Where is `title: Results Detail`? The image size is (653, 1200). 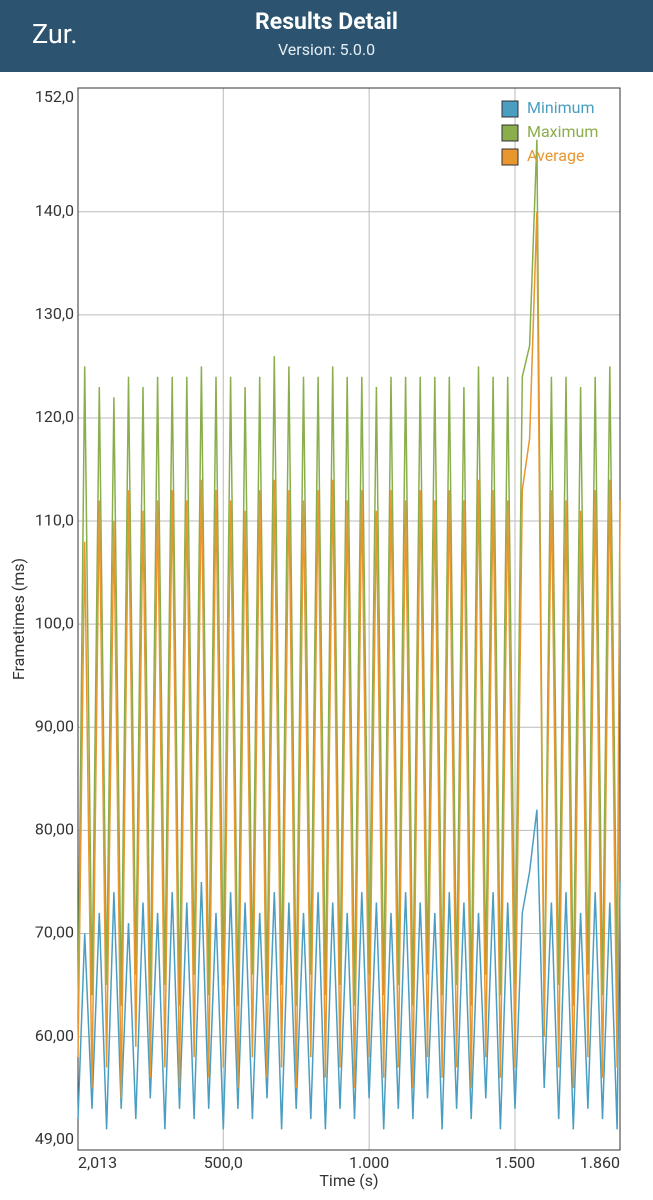 title: Results Detail is located at coordinates (326, 21).